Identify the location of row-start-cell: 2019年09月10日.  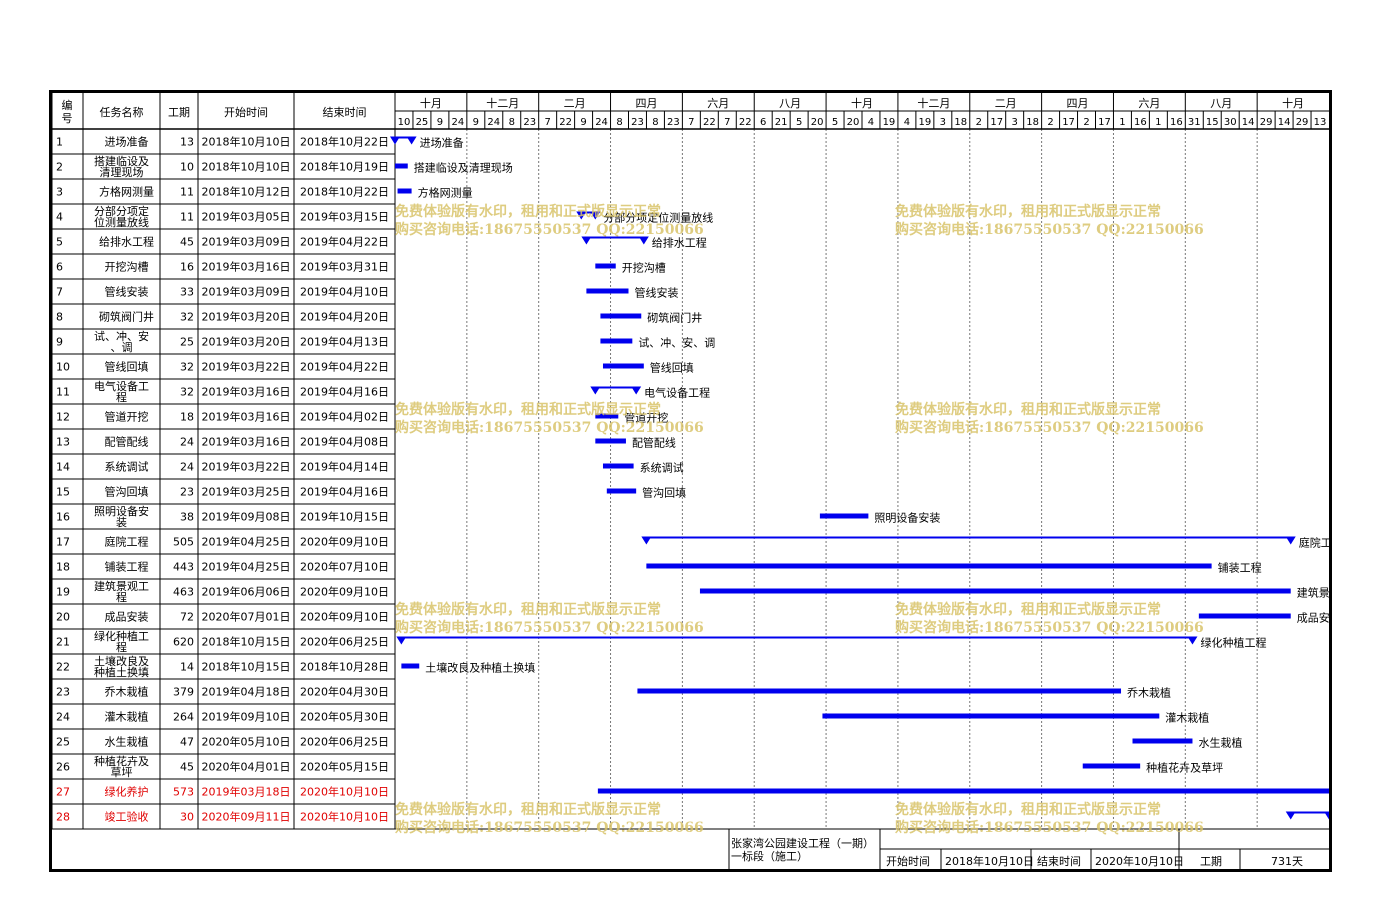
(246, 717).